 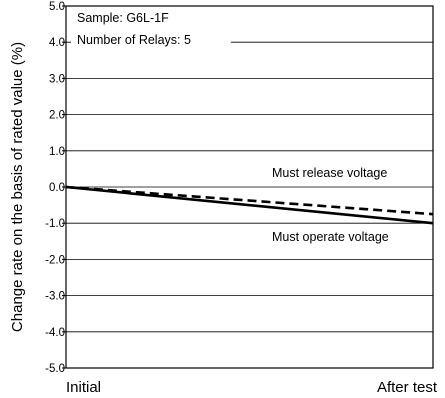 I want to click on series-label-must-operate: Must operate voltage, so click(x=330, y=237).